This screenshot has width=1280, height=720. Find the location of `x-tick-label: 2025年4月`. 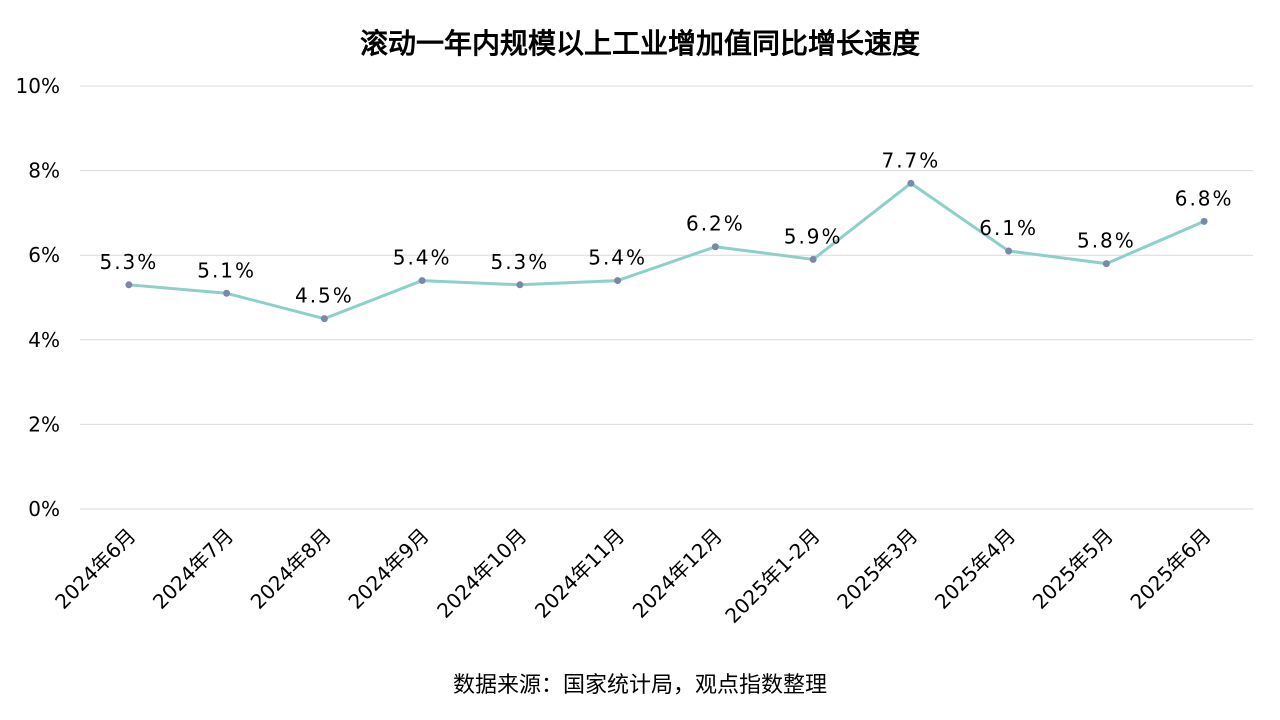

x-tick-label: 2025年4月 is located at coordinates (975, 569).